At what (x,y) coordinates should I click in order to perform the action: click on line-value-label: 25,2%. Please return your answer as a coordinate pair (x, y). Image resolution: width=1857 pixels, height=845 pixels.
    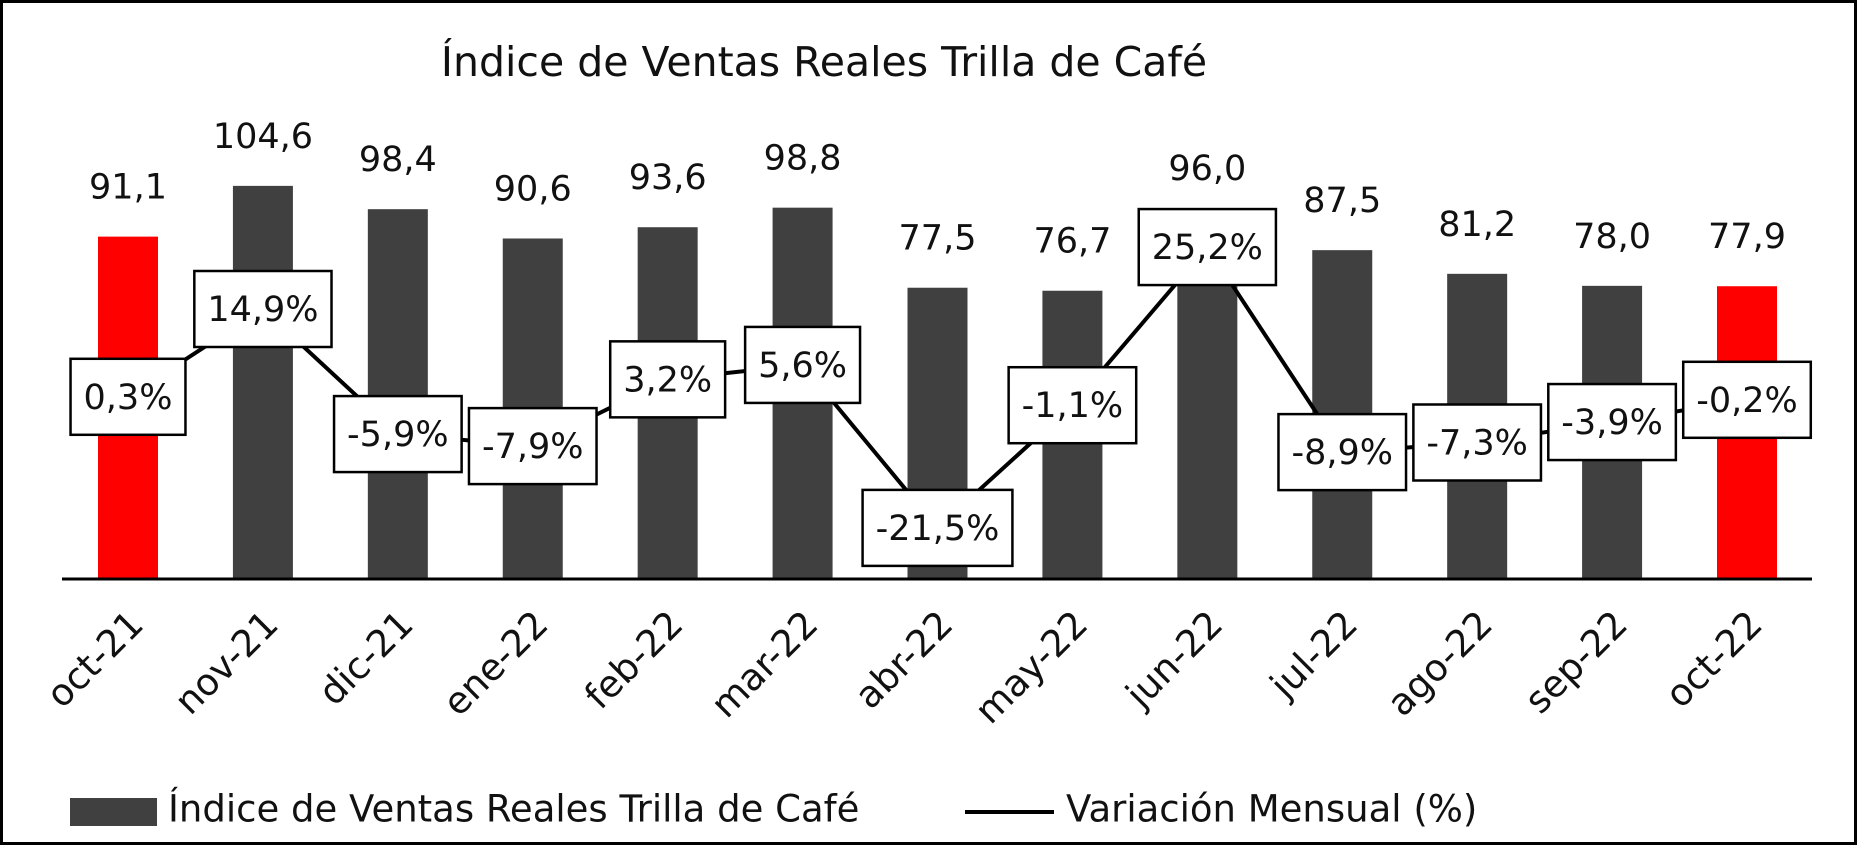
    Looking at the image, I should click on (1207, 248).